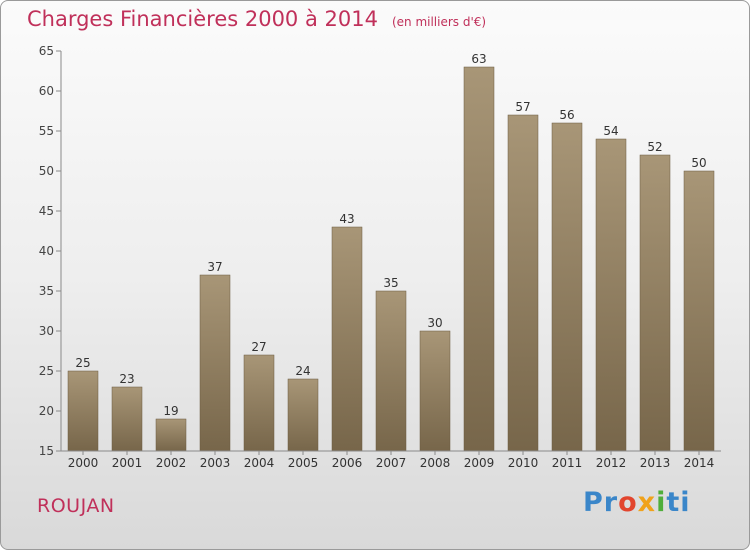 This screenshot has width=750, height=550. I want to click on bar-value-label: 56, so click(566, 115).